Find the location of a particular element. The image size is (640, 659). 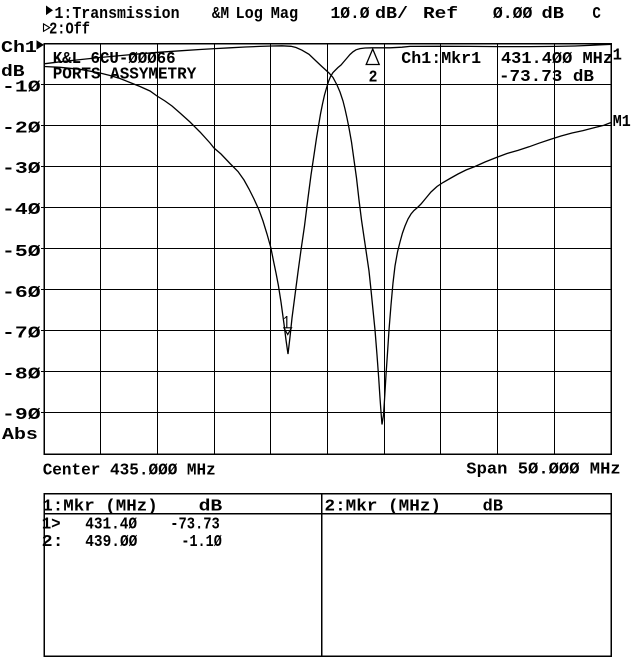

svg-text: Ch1 is located at coordinates (19, 47).